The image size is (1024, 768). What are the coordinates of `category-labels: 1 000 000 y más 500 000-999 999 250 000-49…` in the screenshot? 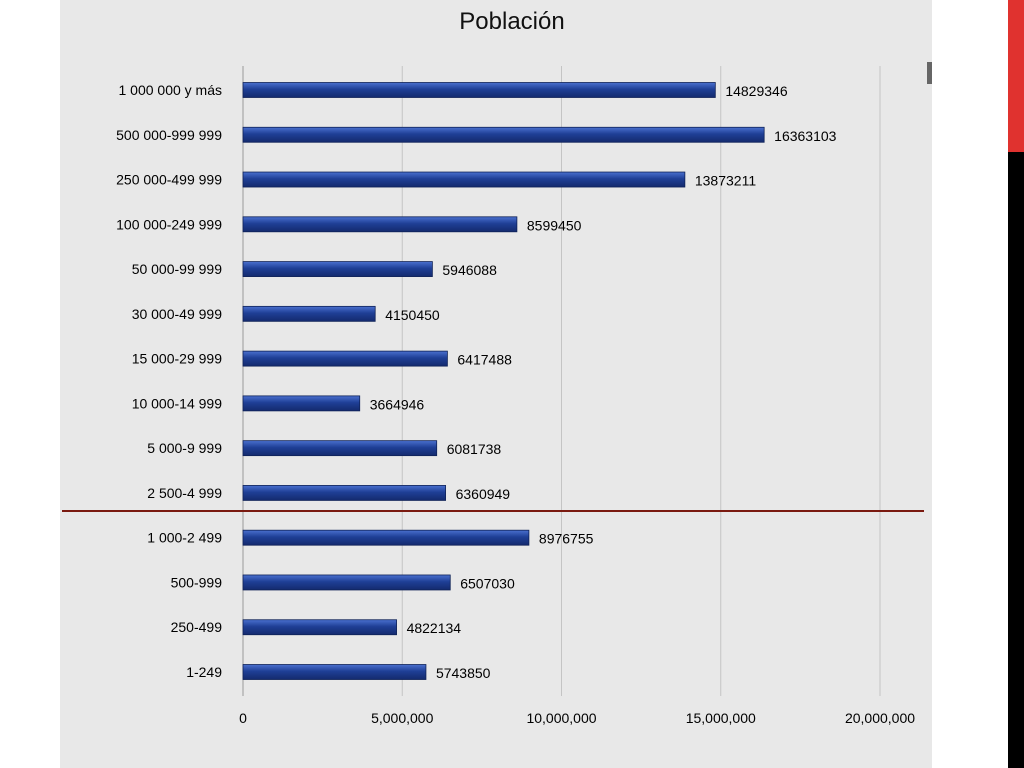 It's located at (169, 381).